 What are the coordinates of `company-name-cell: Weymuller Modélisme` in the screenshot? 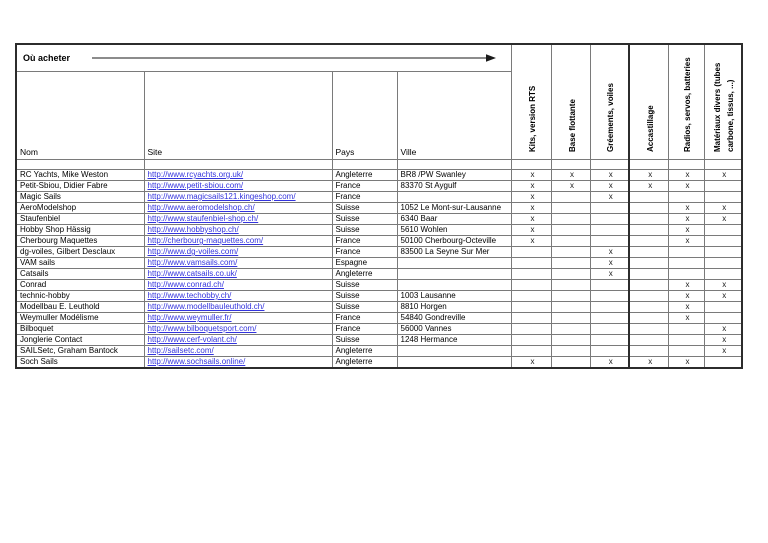 It's located at (80, 318).